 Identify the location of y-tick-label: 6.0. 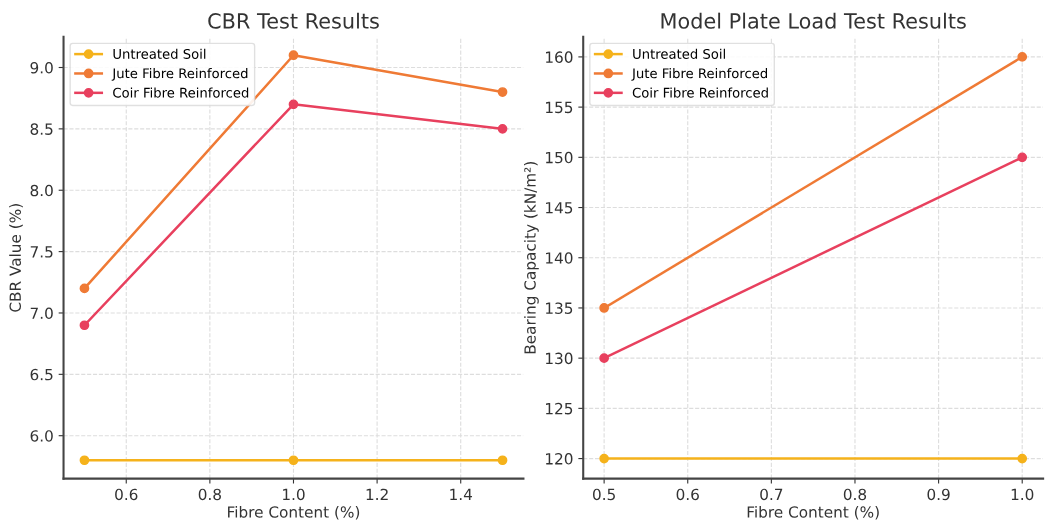
(41, 436).